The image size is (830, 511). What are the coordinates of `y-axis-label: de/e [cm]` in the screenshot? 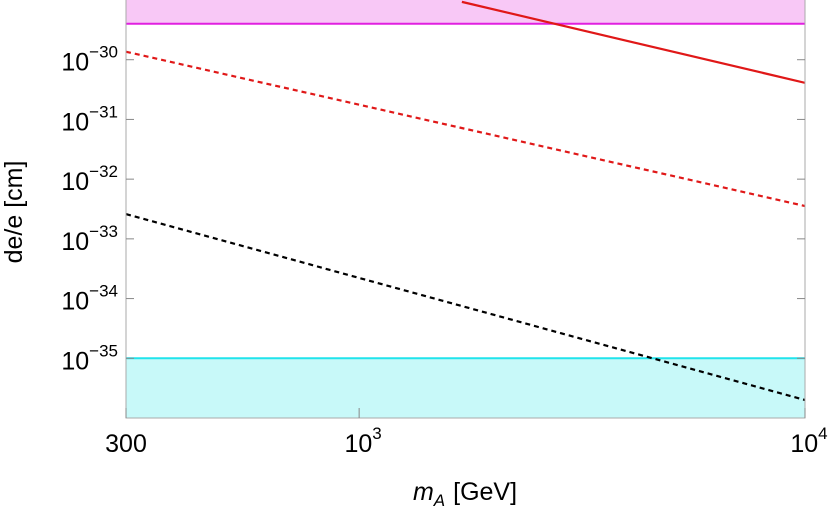 It's located at (14, 212).